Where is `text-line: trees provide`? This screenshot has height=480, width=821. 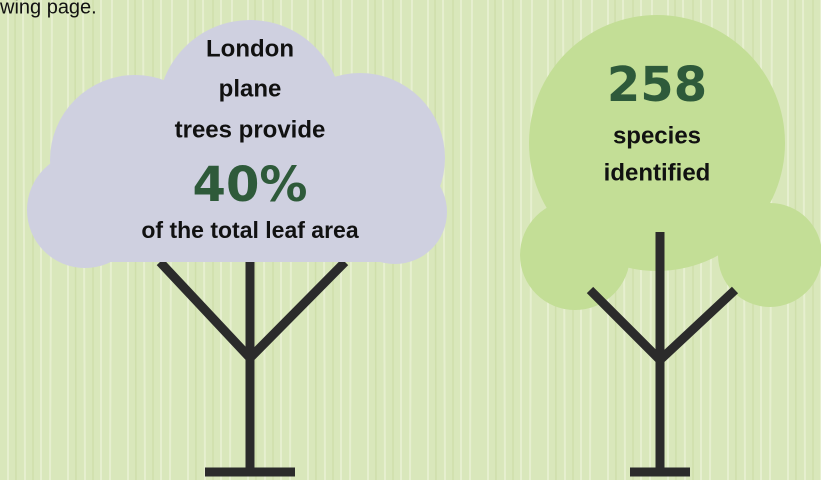
text-line: trees provide is located at coordinates (250, 129).